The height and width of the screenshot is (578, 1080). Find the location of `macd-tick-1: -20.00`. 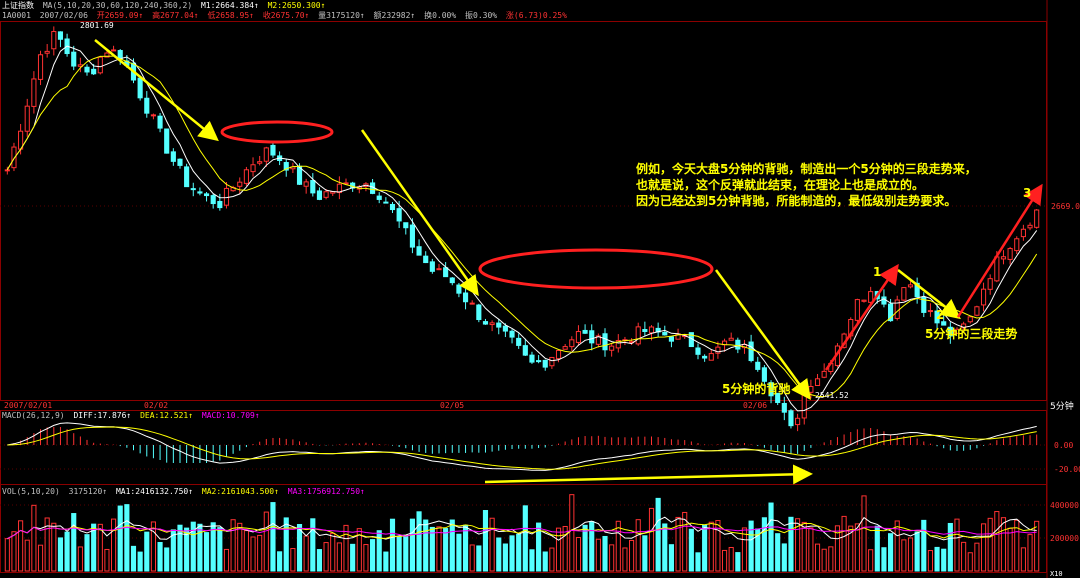

macd-tick-1: -20.00 is located at coordinates (1067, 469).